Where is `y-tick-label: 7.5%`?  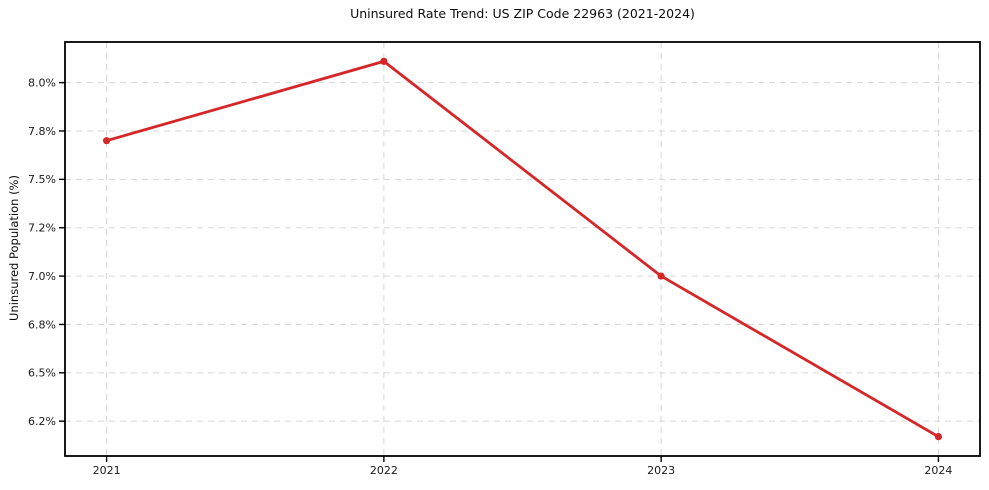 y-tick-label: 7.5% is located at coordinates (42, 179).